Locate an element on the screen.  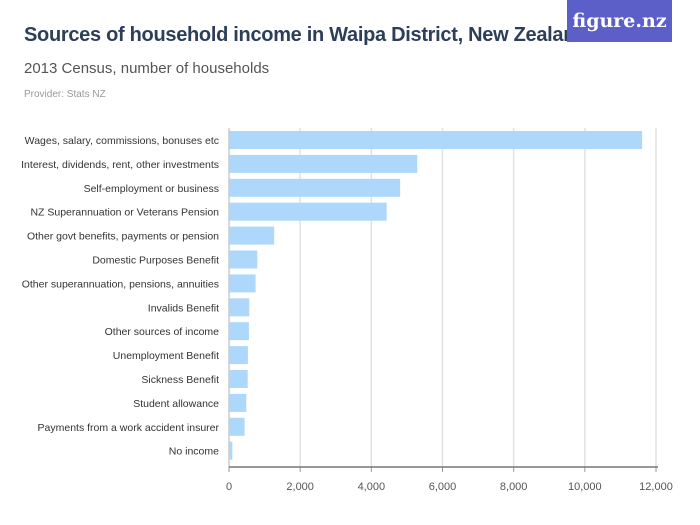
figure-nz-logo: figure.nz is located at coordinates (619, 21).